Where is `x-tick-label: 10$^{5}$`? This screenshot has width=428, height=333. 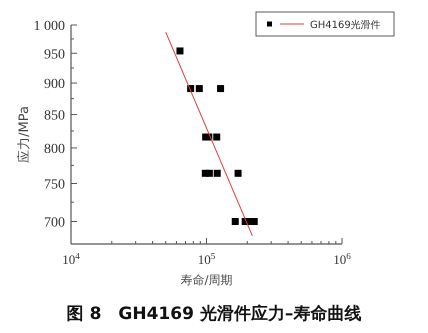 x-tick-label: 10$^{5}$ is located at coordinates (207, 259).